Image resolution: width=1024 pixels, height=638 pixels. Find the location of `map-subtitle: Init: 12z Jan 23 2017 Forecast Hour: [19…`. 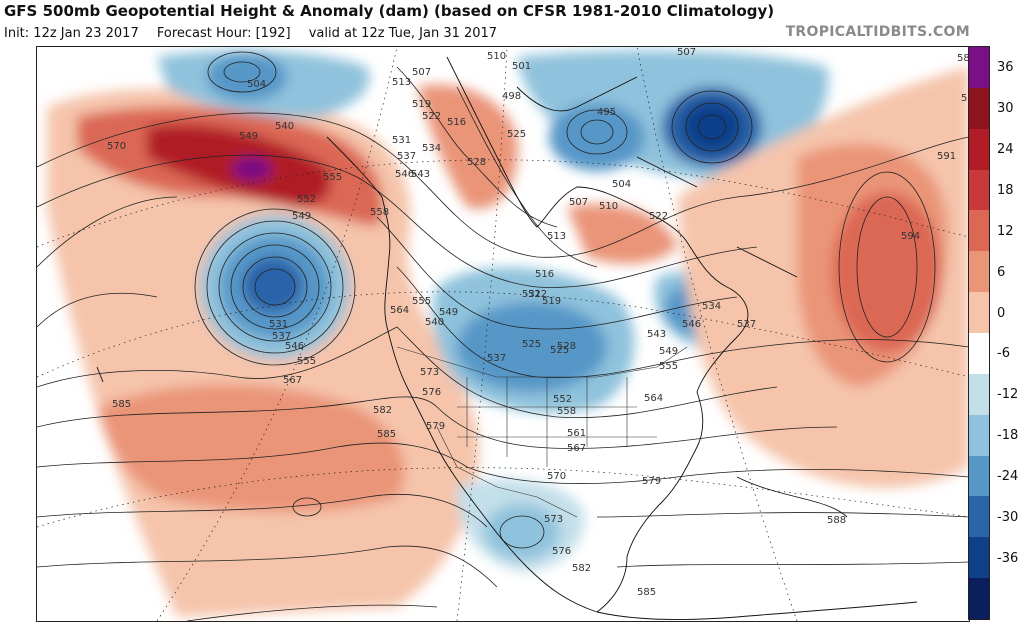

map-subtitle: Init: 12z Jan 23 2017 Forecast Hour: [19… is located at coordinates (250, 33).